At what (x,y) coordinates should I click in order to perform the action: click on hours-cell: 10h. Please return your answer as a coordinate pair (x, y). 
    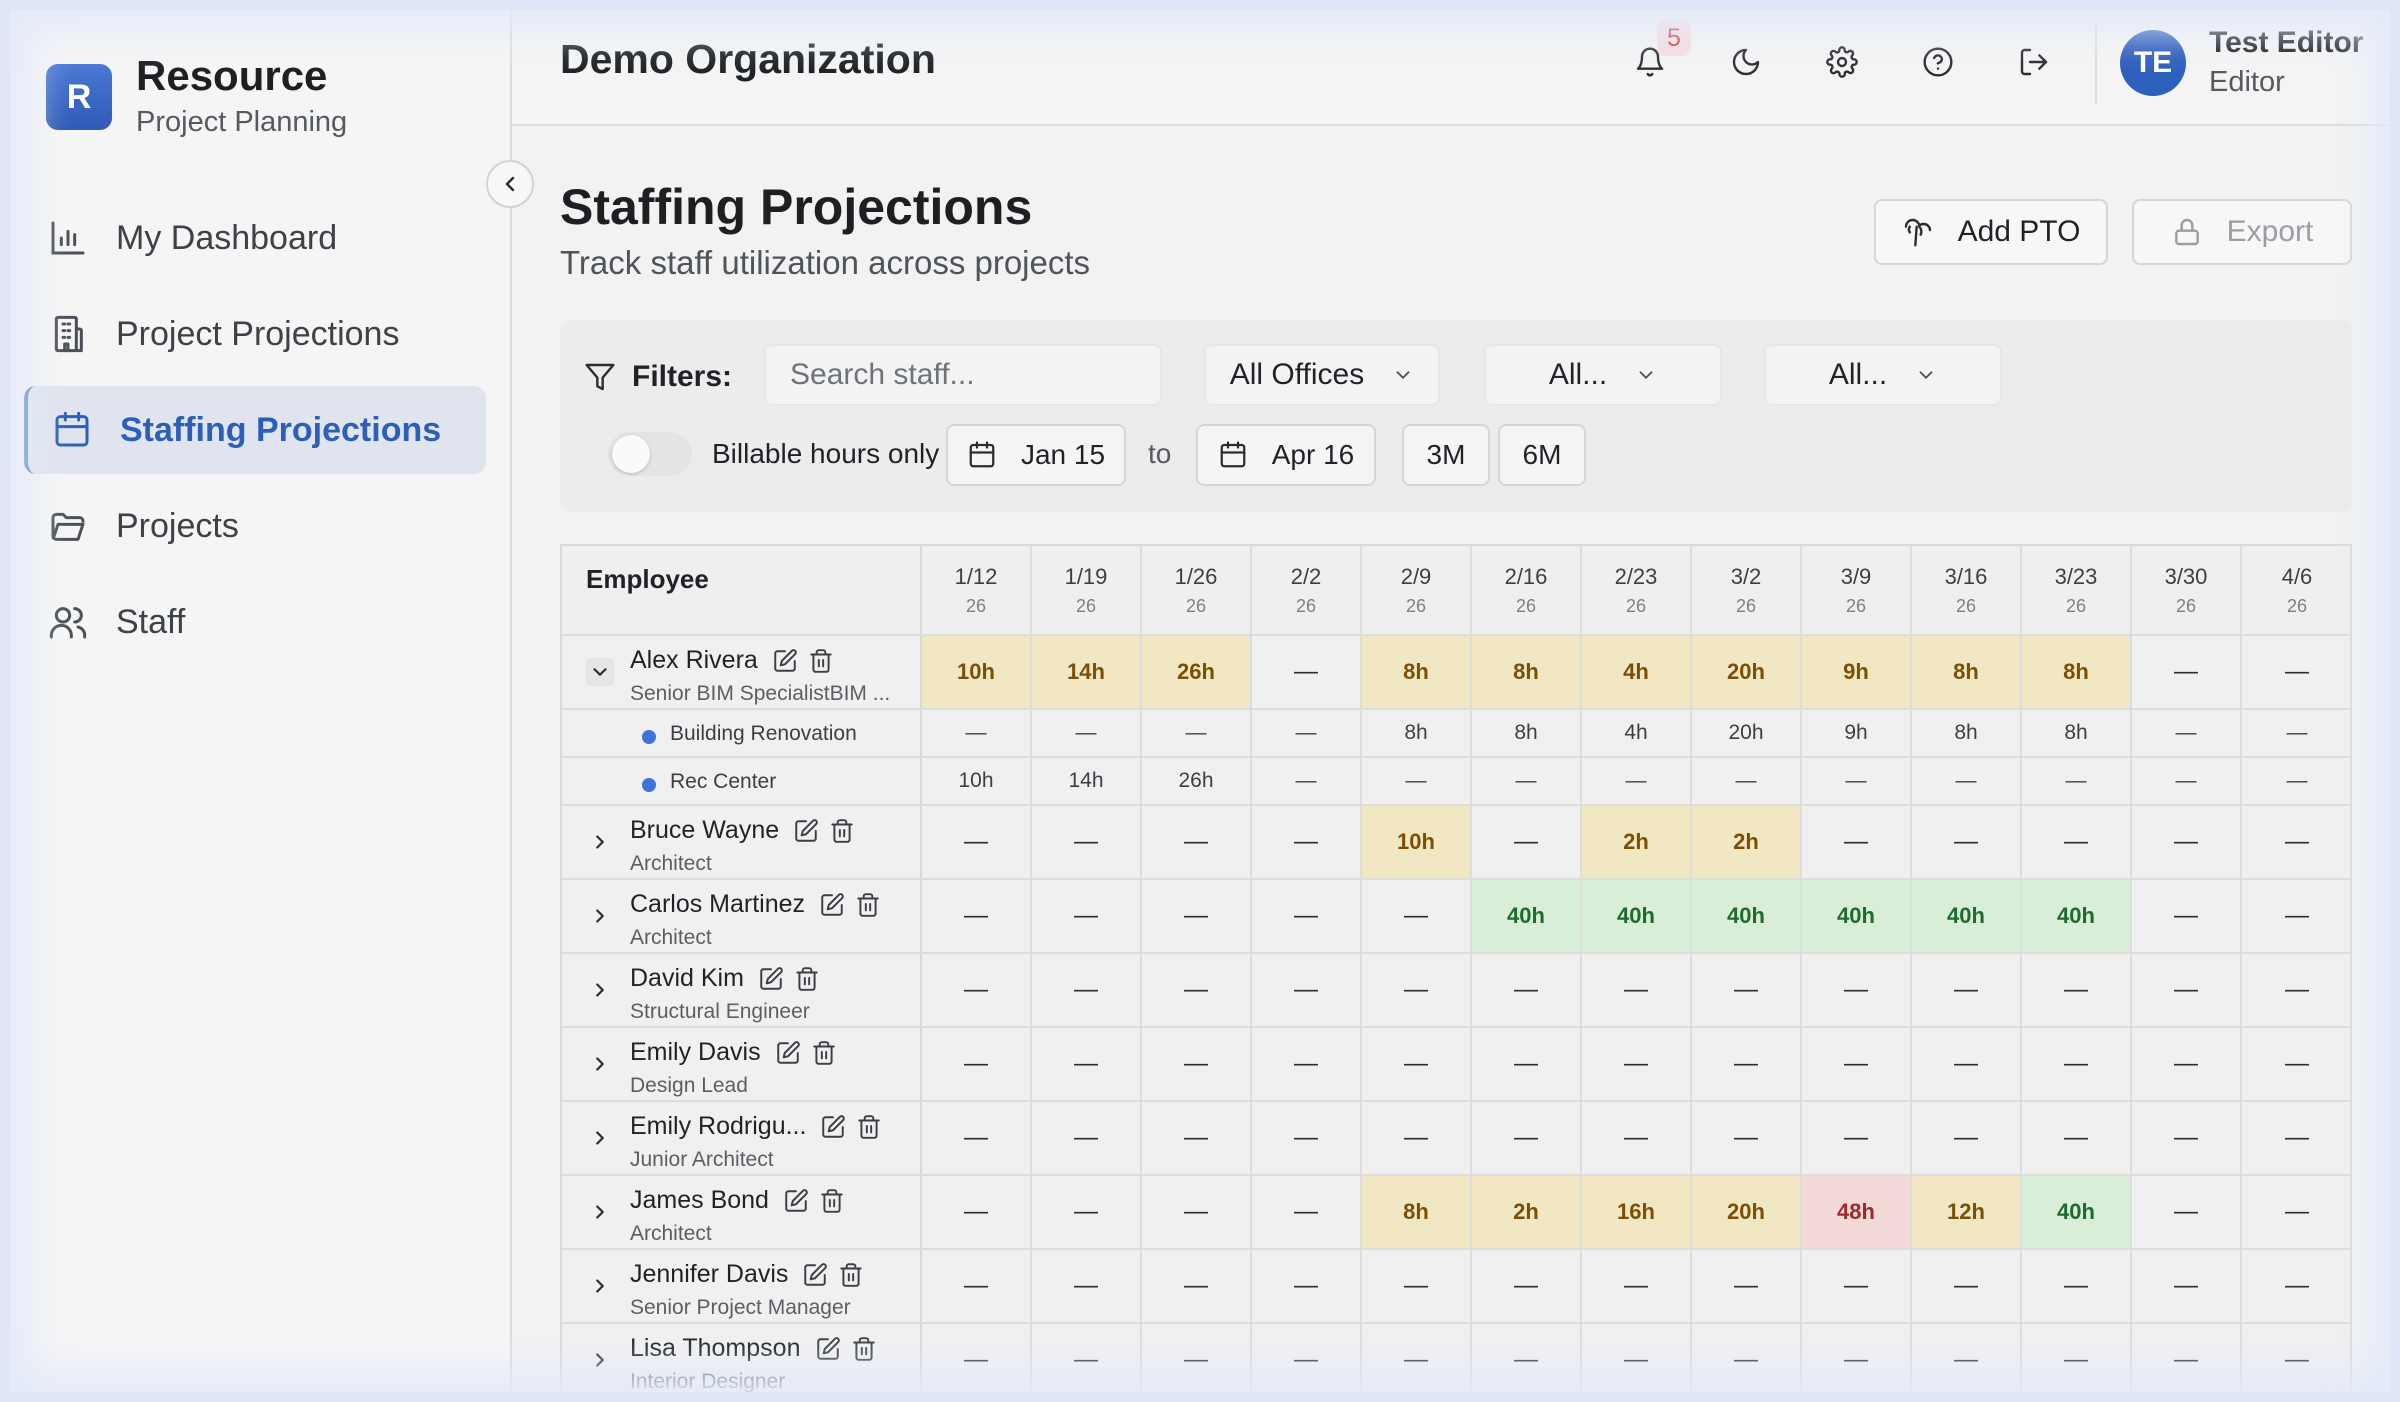
    Looking at the image, I should click on (1417, 842).